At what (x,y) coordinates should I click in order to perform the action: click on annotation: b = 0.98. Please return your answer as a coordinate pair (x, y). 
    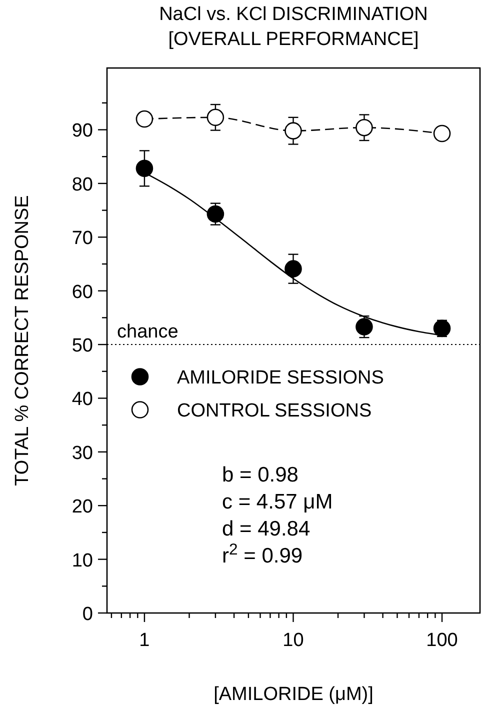
    Looking at the image, I should click on (260, 474).